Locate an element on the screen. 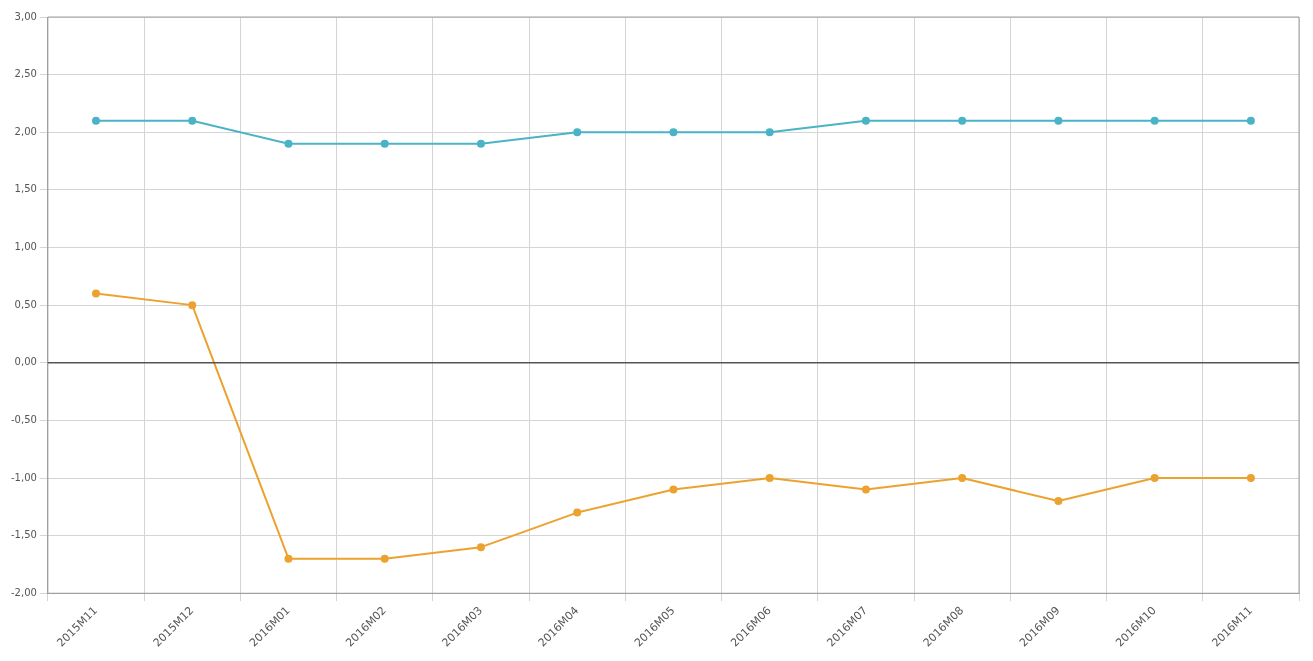 The height and width of the screenshot is (661, 1313). y-tick-label: 3,00 is located at coordinates (25, 16).